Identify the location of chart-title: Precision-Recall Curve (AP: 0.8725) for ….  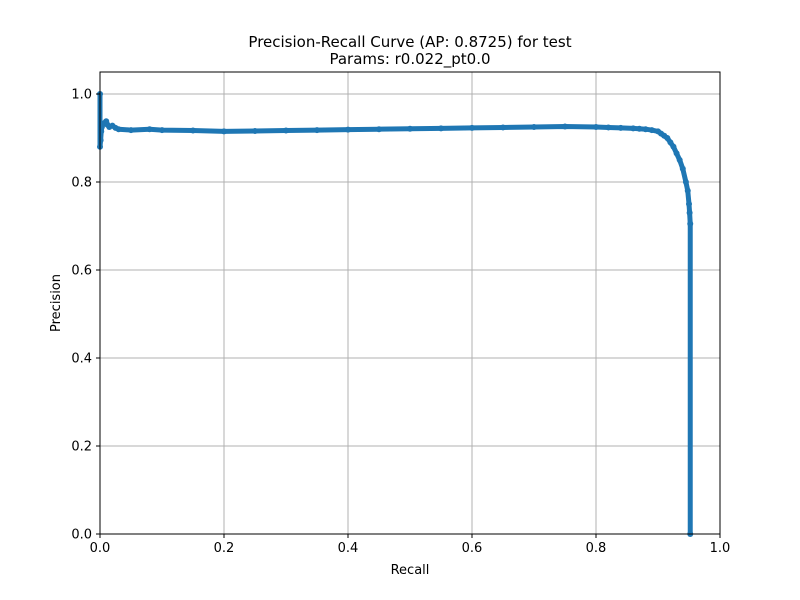
(409, 42).